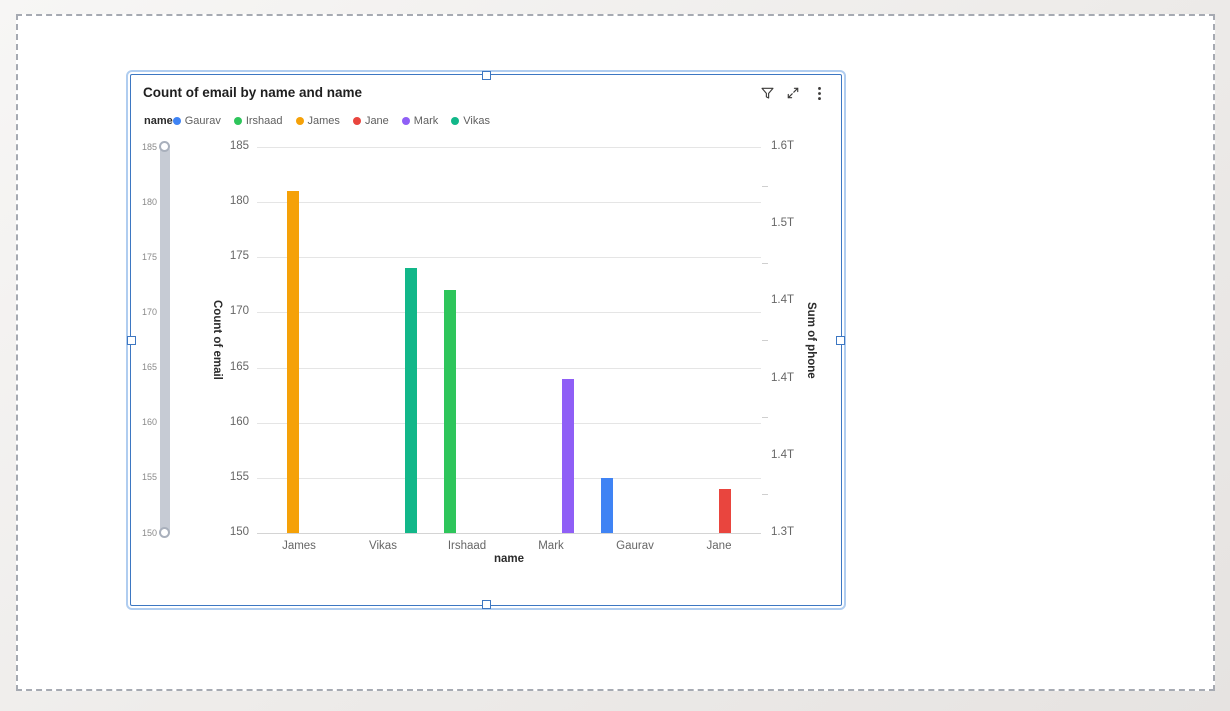 Image resolution: width=1230 pixels, height=711 pixels. I want to click on y-axis-zoom-slider-handle-top, so click(164, 146).